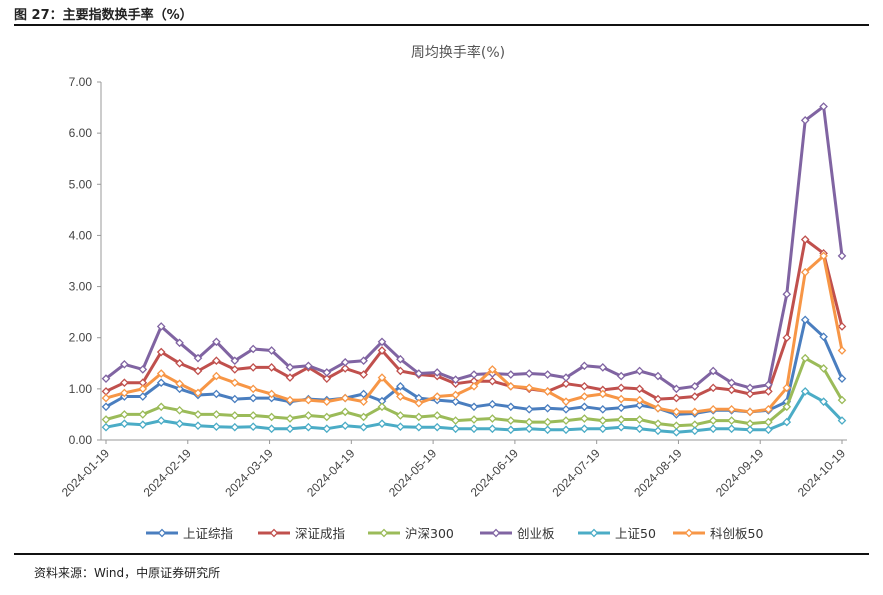  I want to click on y-tick-label: 5.00, so click(81, 184).